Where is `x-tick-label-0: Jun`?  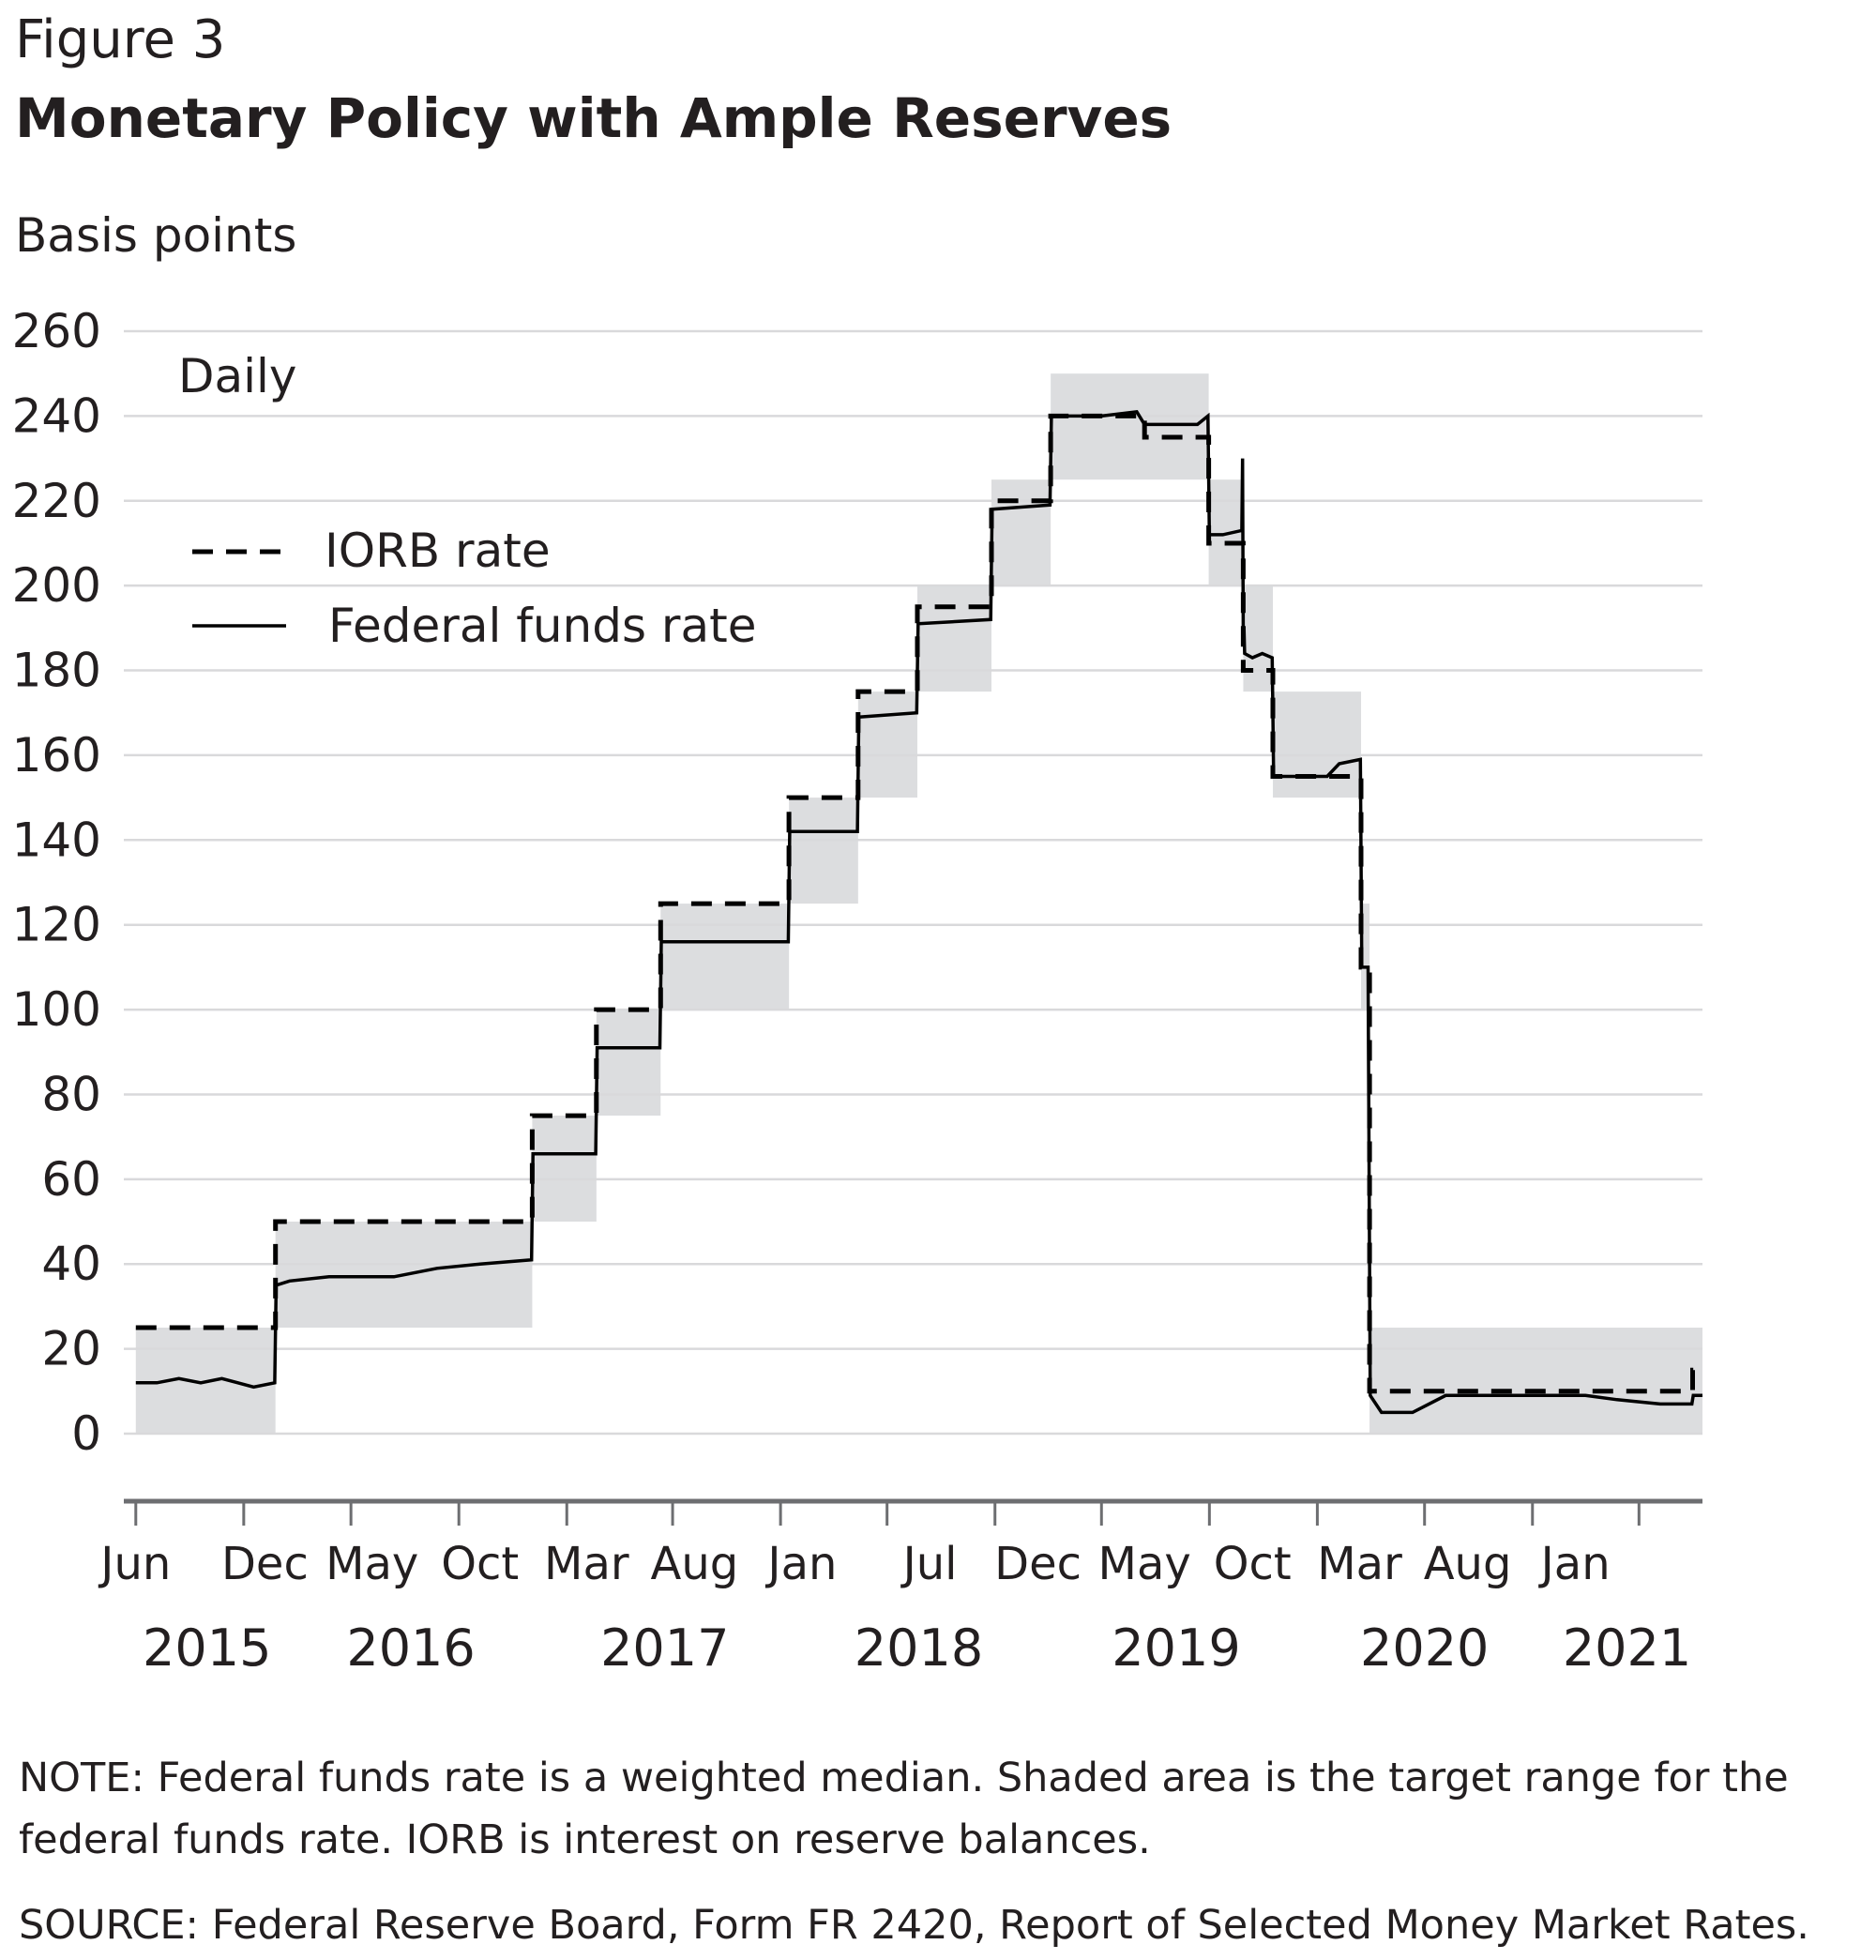
x-tick-label-0: Jun is located at coordinates (134, 1564).